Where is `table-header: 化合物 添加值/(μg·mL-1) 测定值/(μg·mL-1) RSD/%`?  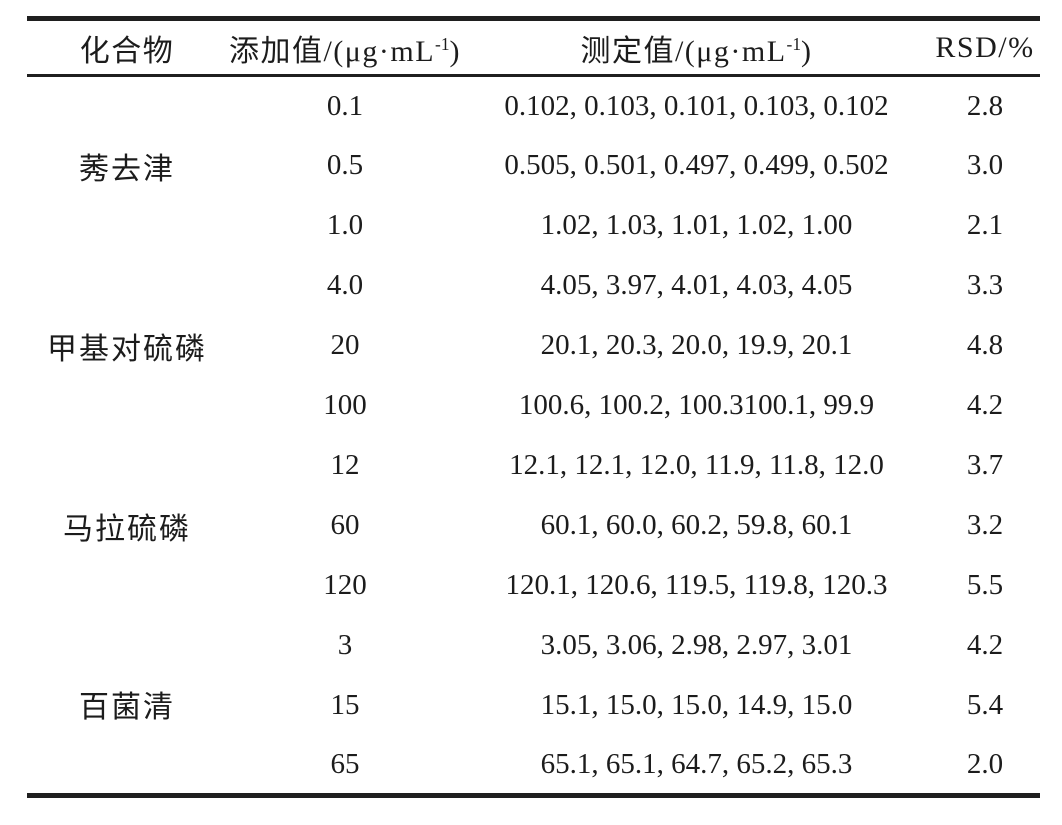
table-header: 化合物 添加值/(μg·mL-1) 测定值/(μg·mL-1) RSD/% is located at coordinates (533, 47).